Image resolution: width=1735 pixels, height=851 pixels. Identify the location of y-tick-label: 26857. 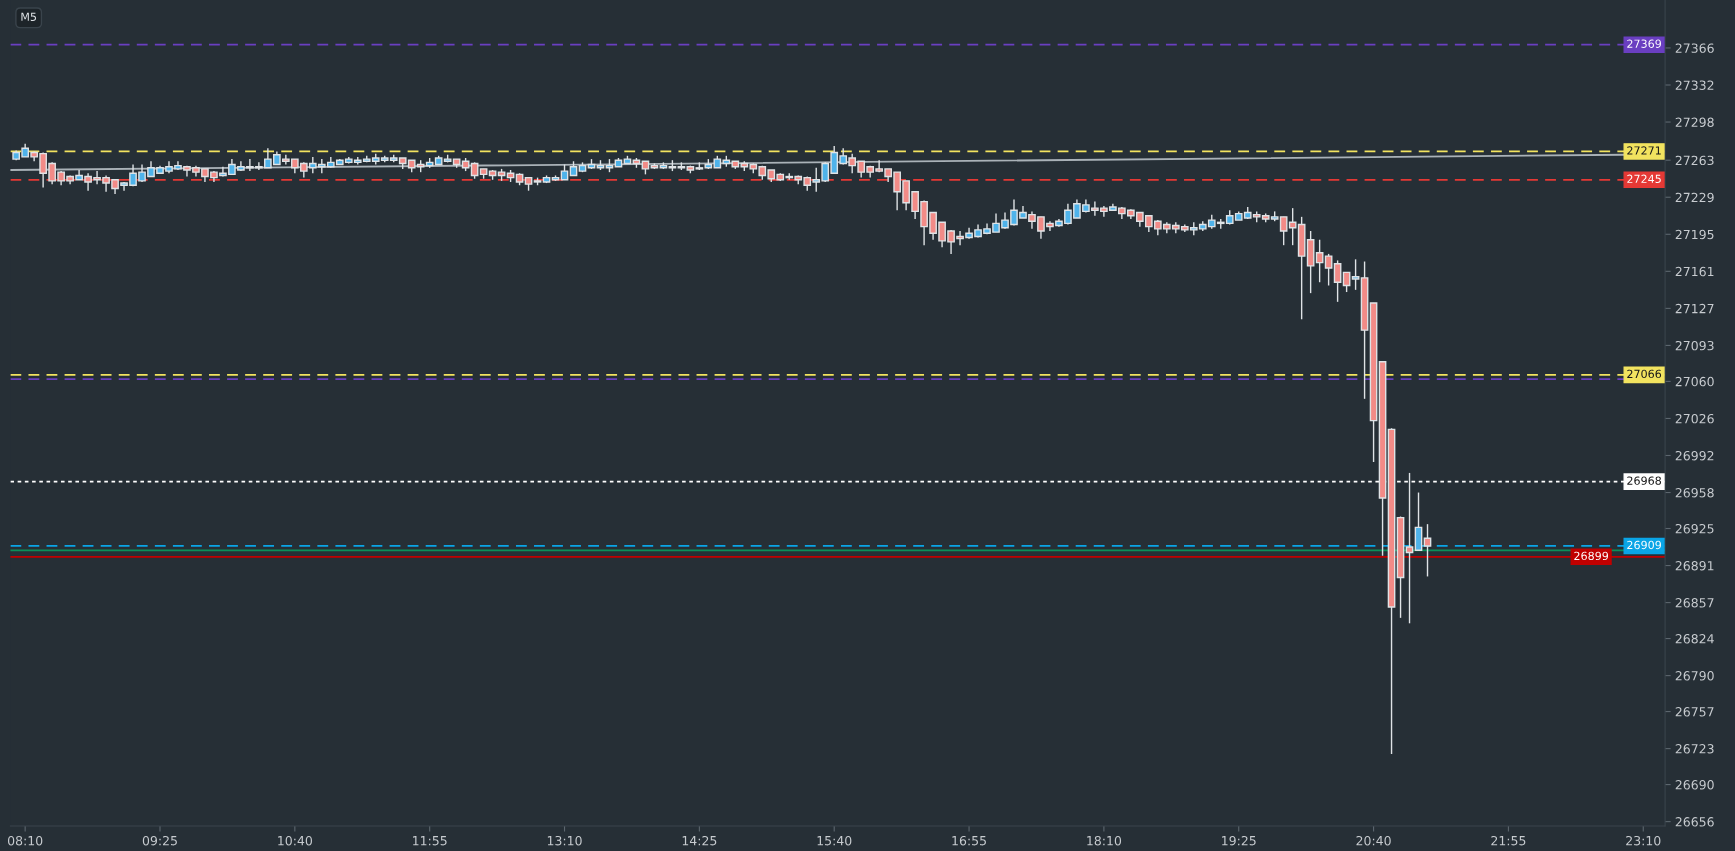
(1694, 603).